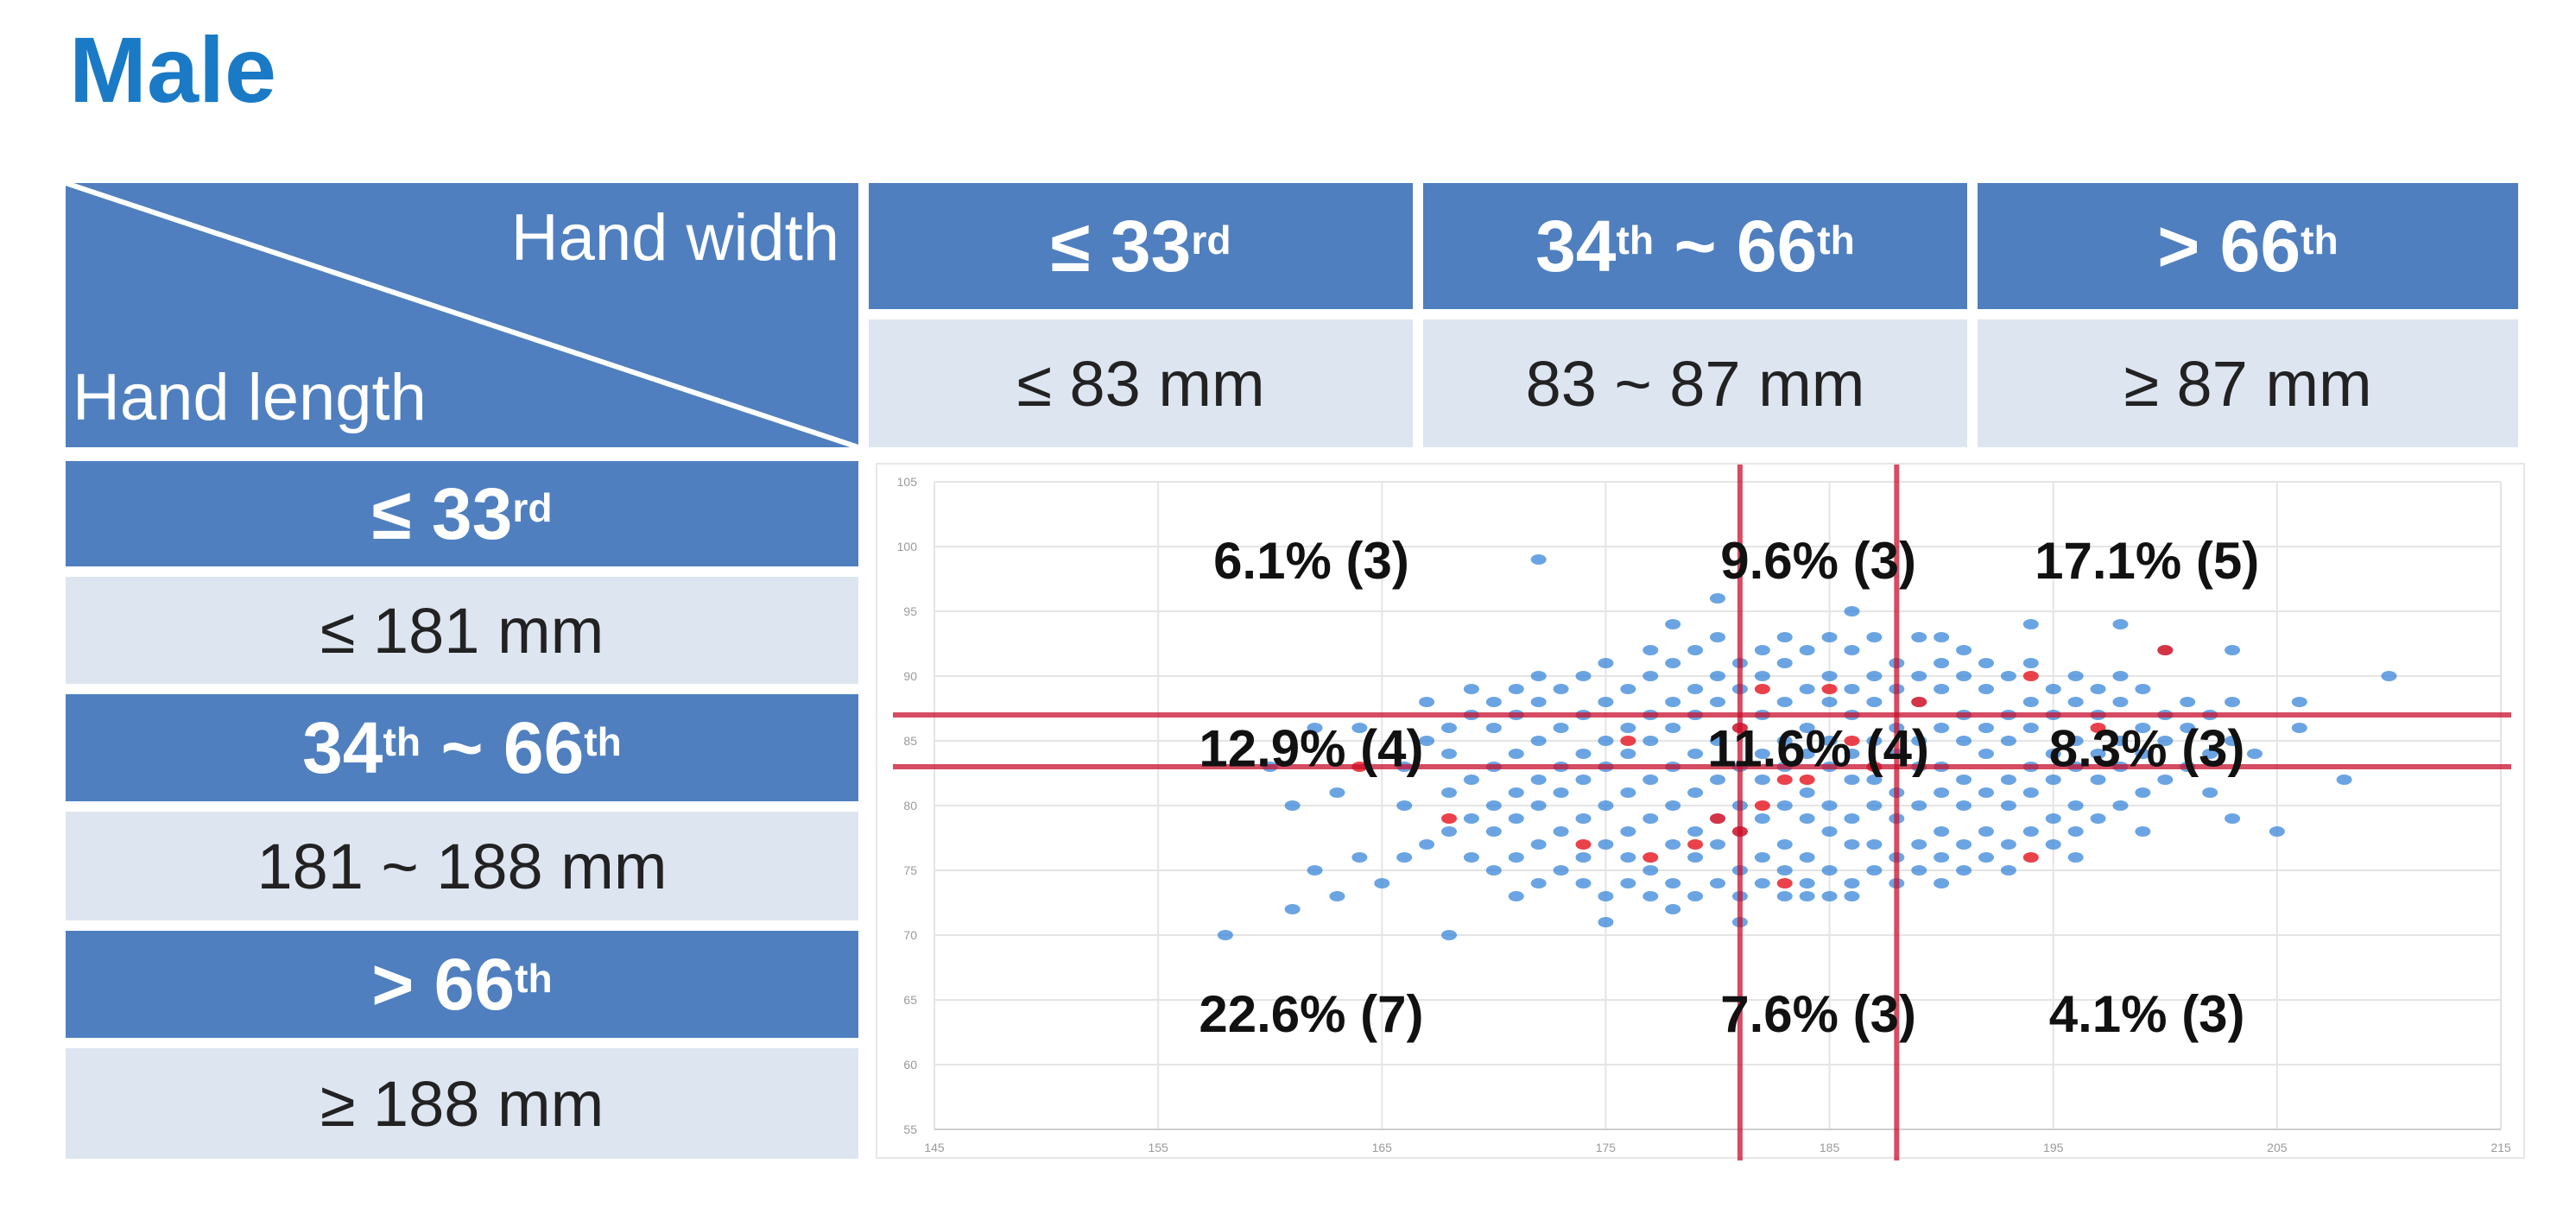 This screenshot has height=1214, width=2576. What do you see at coordinates (173, 69) in the screenshot?
I see `page-title: Male` at bounding box center [173, 69].